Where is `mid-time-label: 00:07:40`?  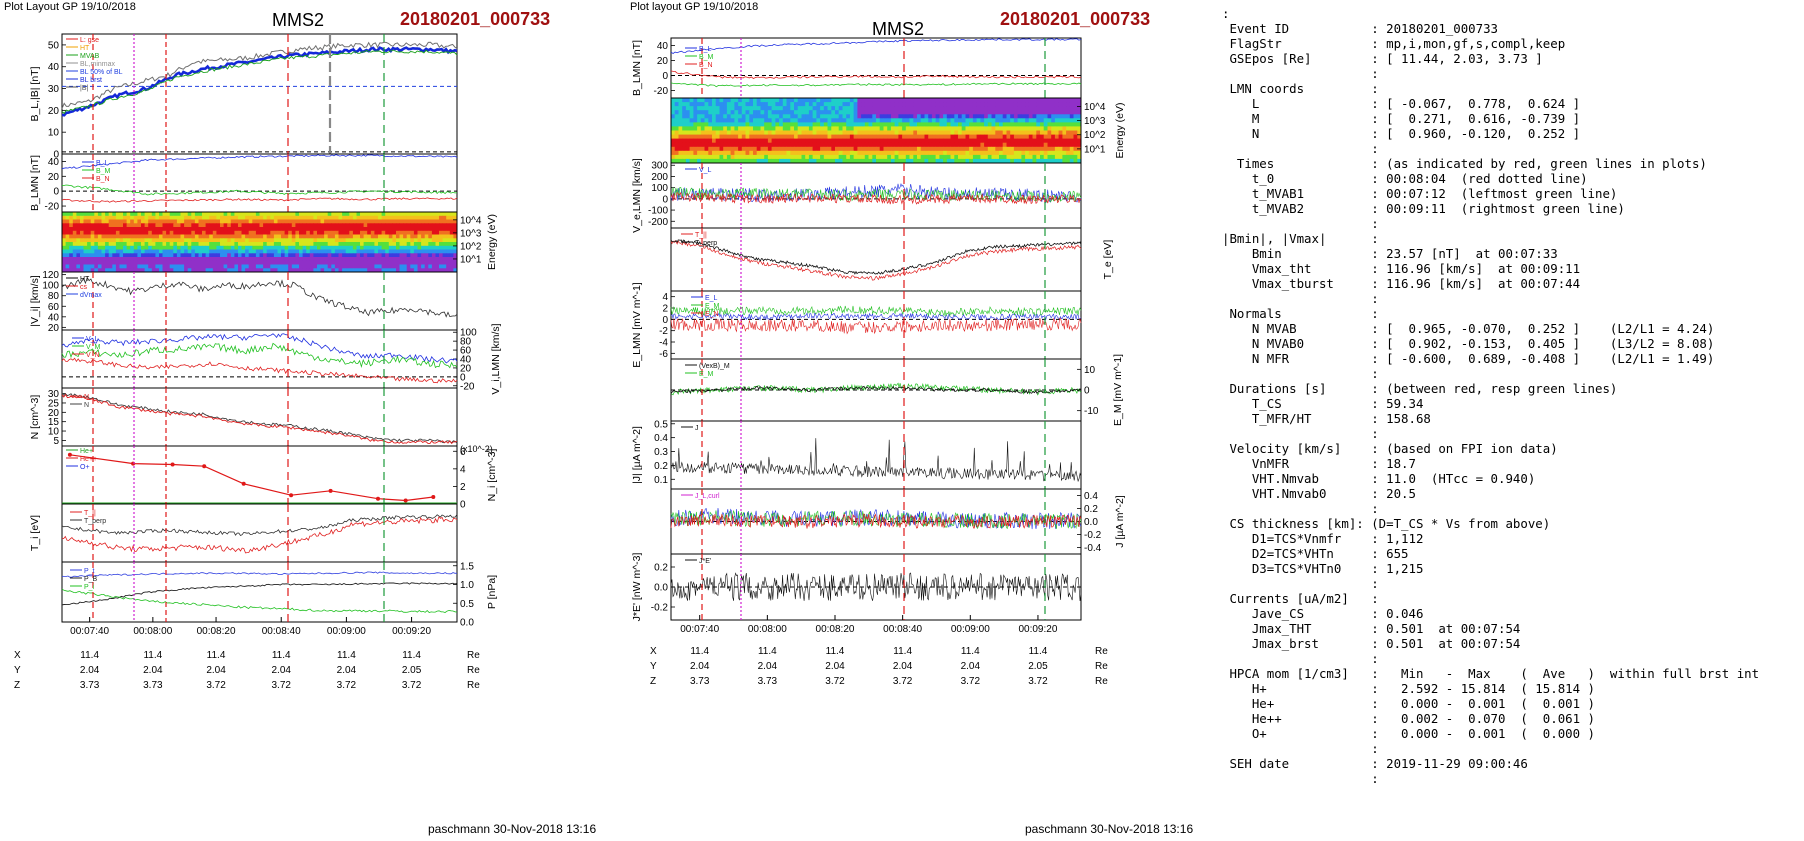
mid-time-label: 00:07:40 is located at coordinates (699, 629).